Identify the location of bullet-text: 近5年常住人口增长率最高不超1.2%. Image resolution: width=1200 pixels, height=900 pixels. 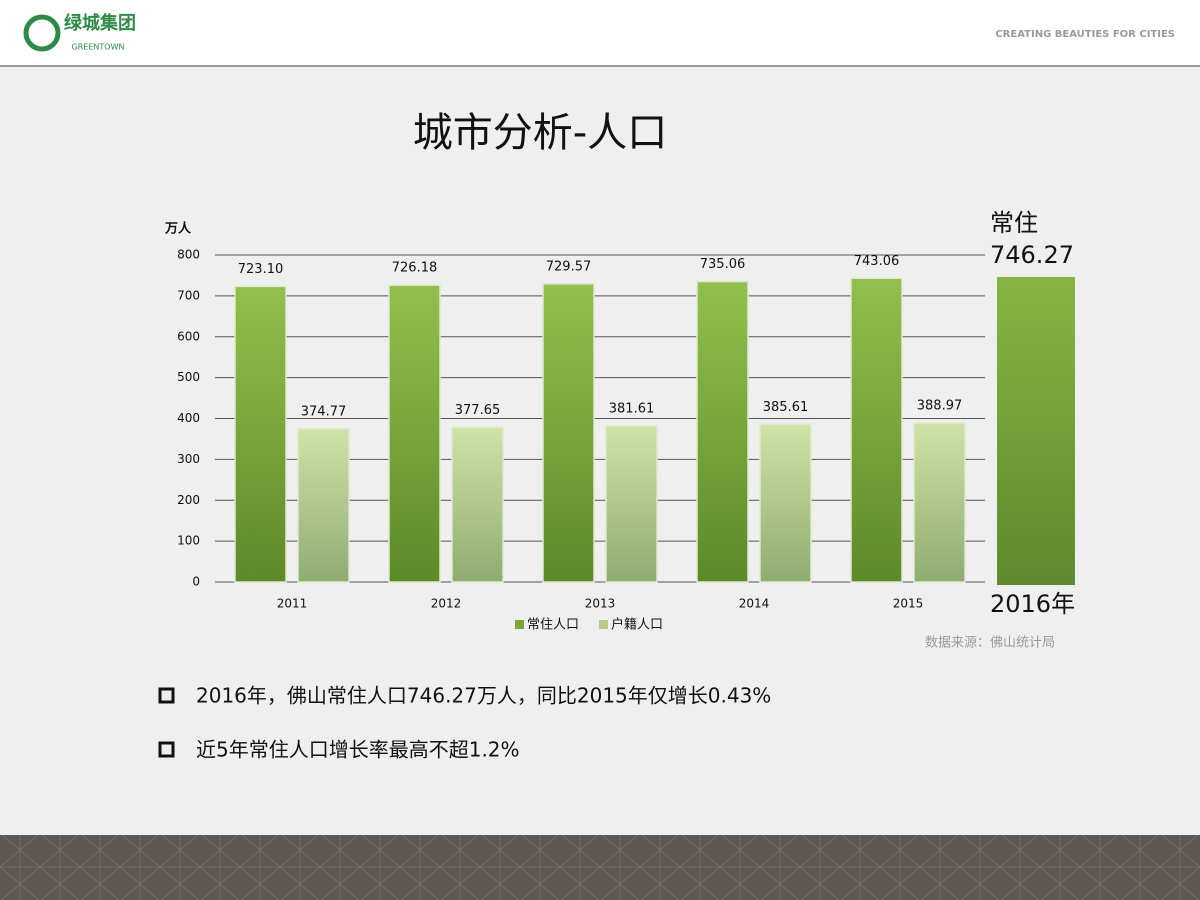
(358, 750).